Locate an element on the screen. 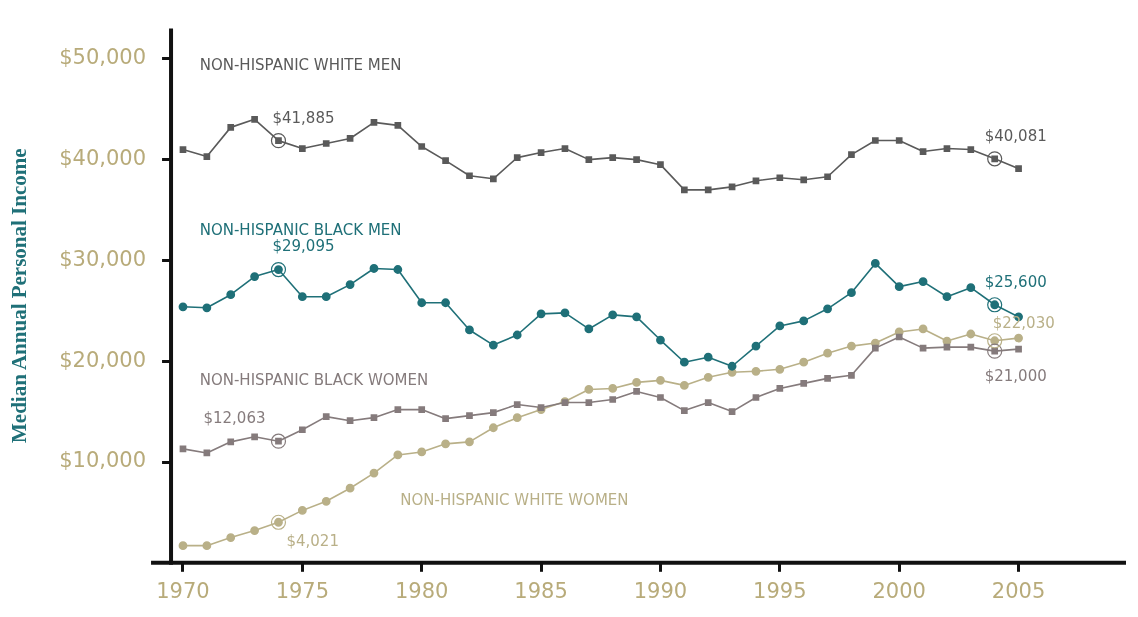 This screenshot has width=1138, height=617. x-tick-label: 2005 is located at coordinates (1018, 590).